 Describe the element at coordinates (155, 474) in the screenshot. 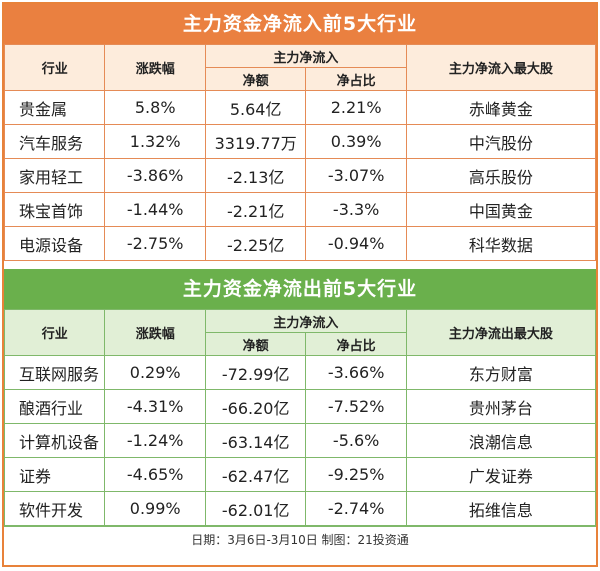

I see `change-cell: -4.65%` at that location.